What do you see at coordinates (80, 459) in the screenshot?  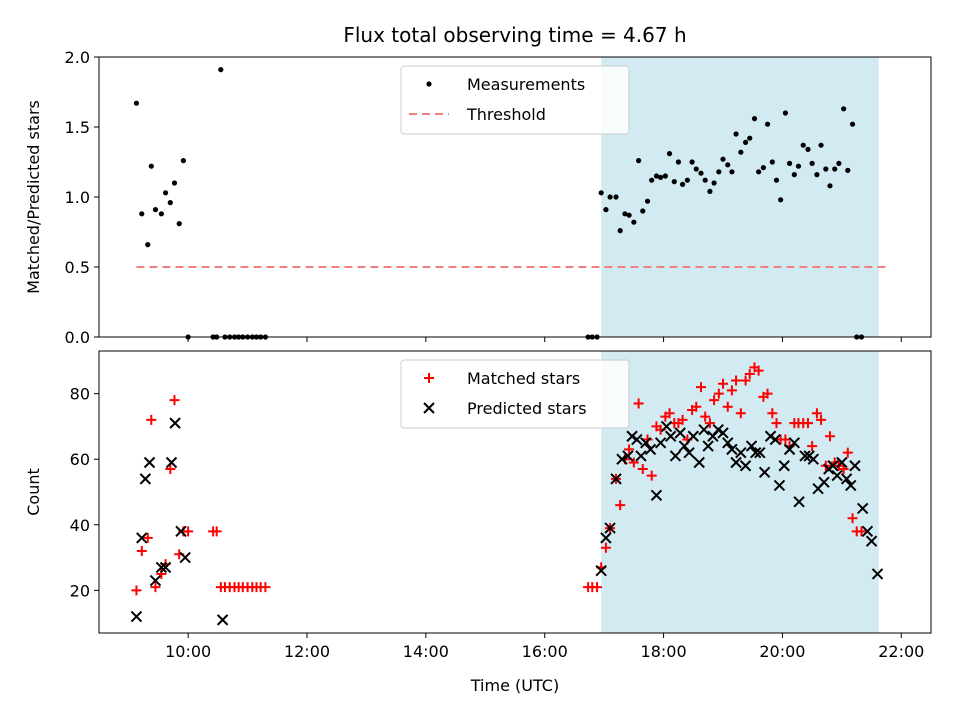 I see `y-tick-label: 60` at bounding box center [80, 459].